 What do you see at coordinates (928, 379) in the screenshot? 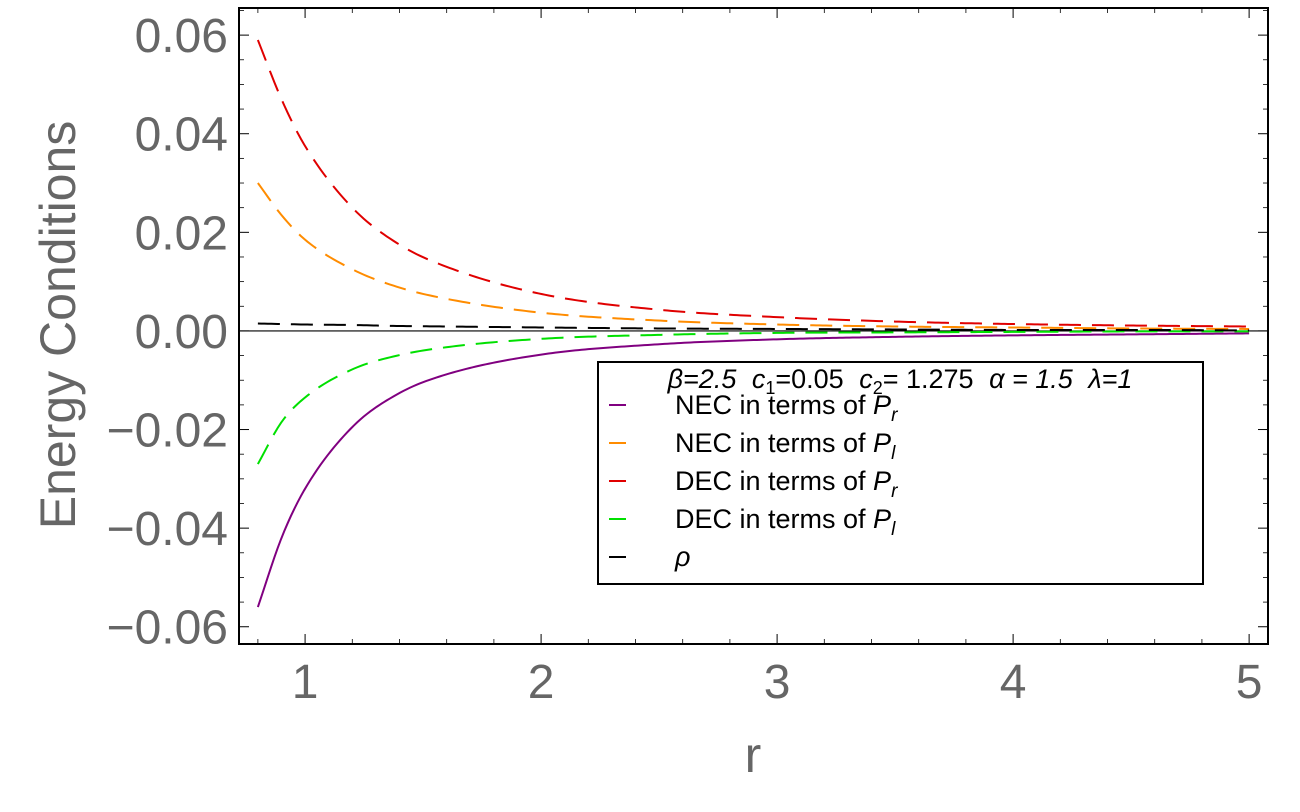
I see `legend-title-c2-val: = 1.275` at bounding box center [928, 379].